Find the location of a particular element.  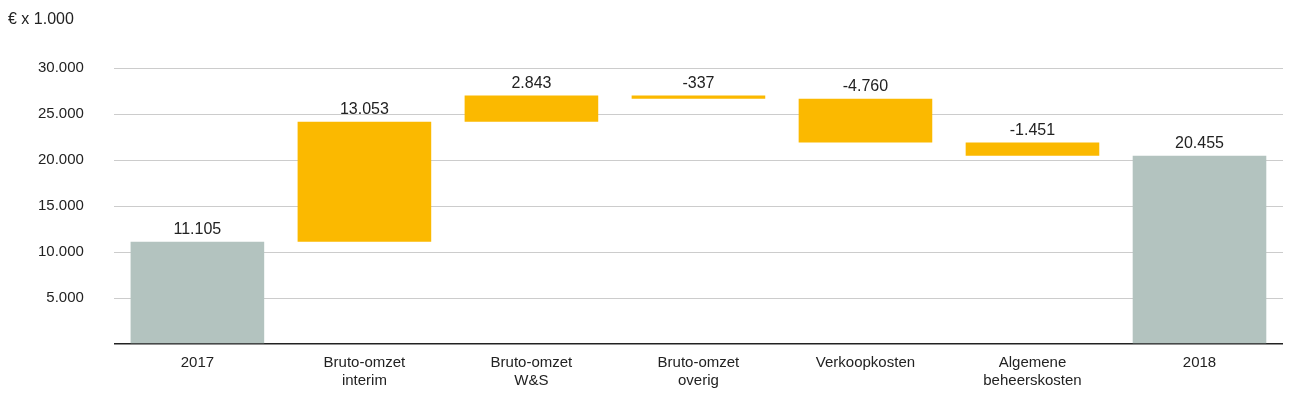

data-label: 11.105 is located at coordinates (197, 229).